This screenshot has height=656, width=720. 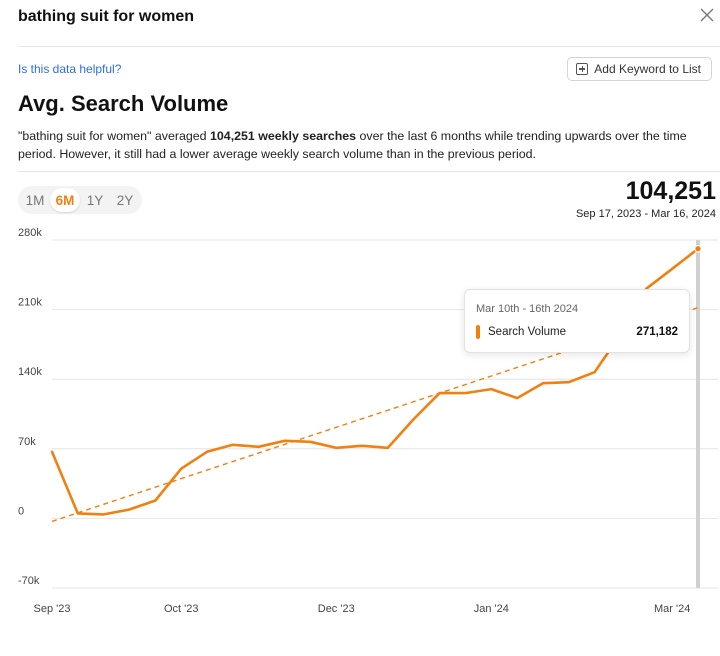 What do you see at coordinates (283, 136) in the screenshot?
I see `description-highlight: 104,251 weekly searches` at bounding box center [283, 136].